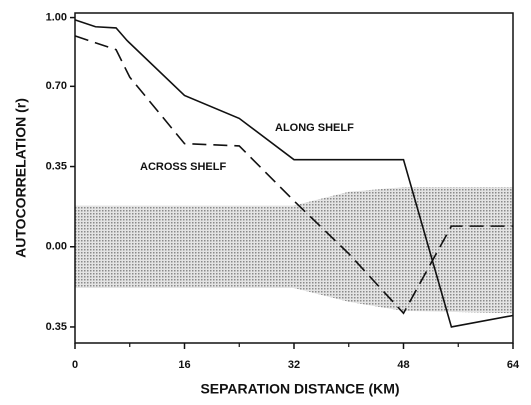  Describe the element at coordinates (184, 365) in the screenshot. I see `x-tick-label: 16` at that location.